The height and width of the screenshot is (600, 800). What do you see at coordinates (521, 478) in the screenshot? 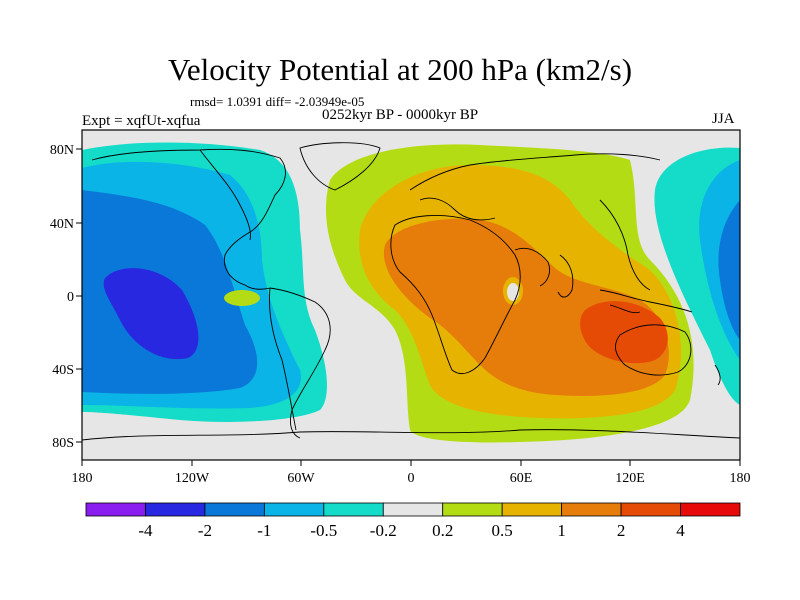
I see `x-tick-label: 60E` at bounding box center [521, 478].